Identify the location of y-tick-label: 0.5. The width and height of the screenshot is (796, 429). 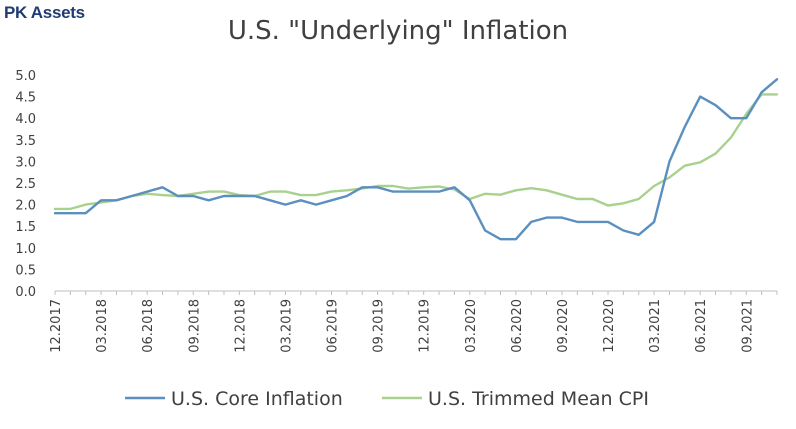
(25, 270).